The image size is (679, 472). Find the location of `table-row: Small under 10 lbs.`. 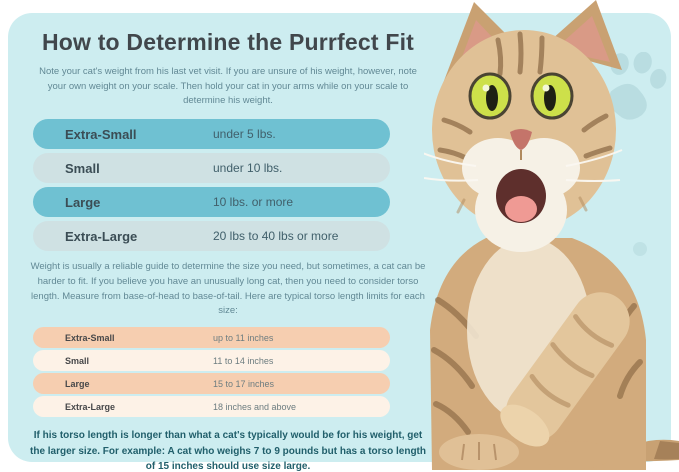

table-row: Small under 10 lbs. is located at coordinates (211, 168).